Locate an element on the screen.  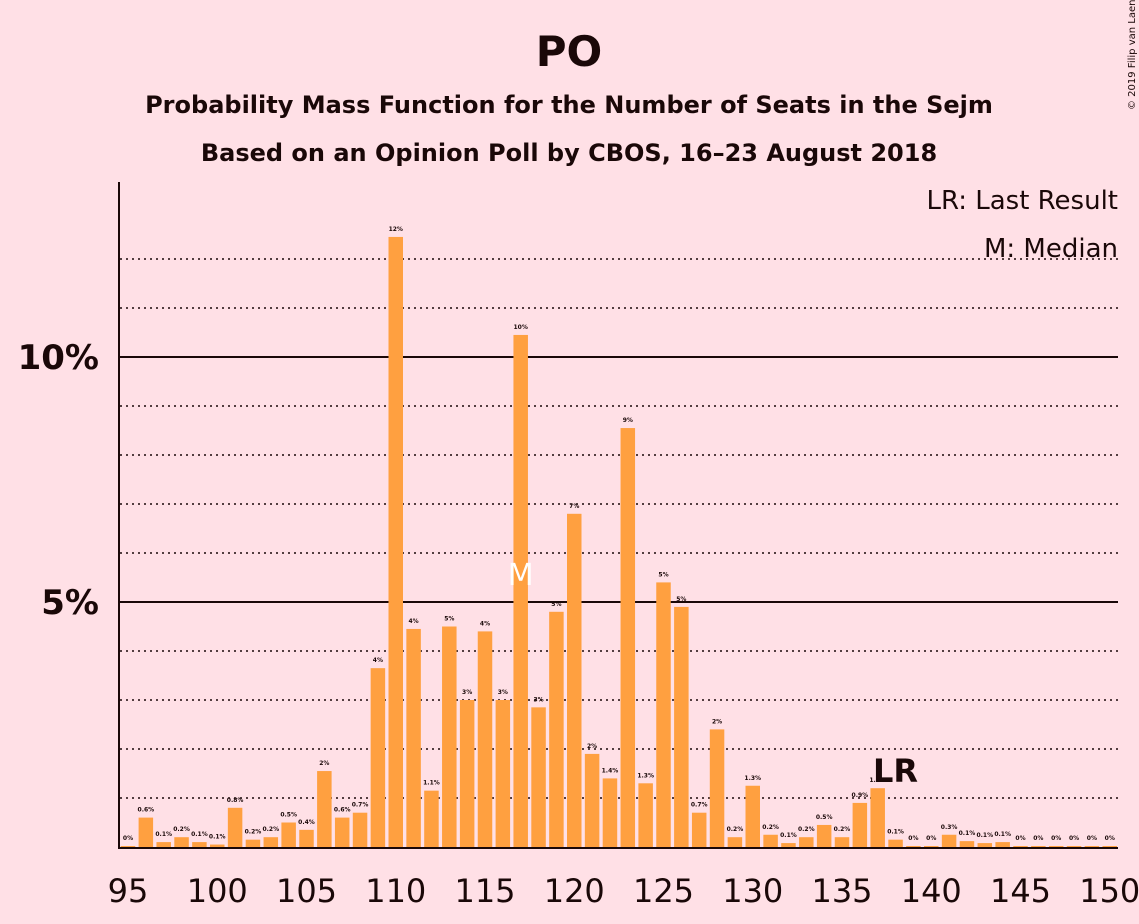
x-tick-labels: 95 100 105 110 115 120 125 130 135 140 145 150 is located at coordinates (623, 891).